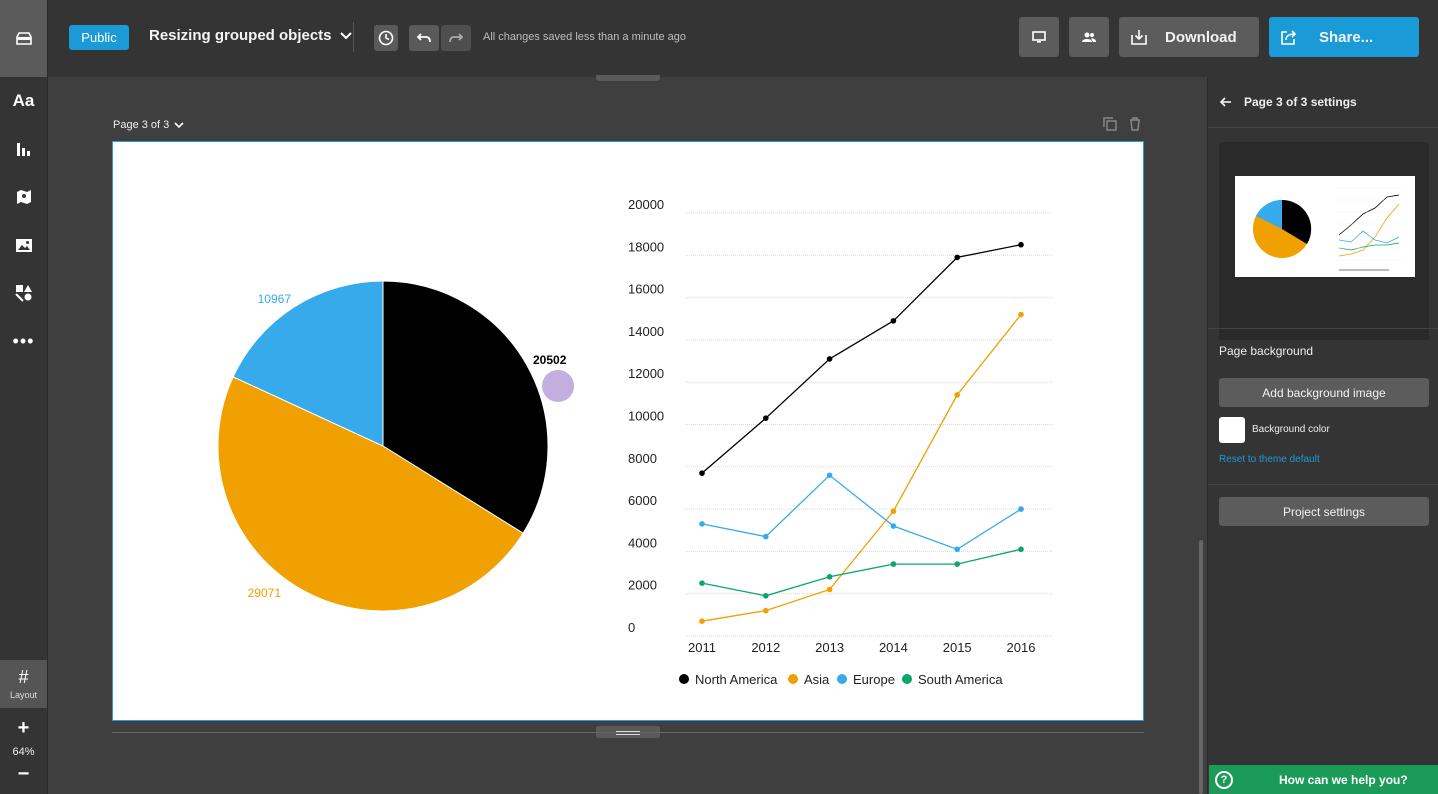  I want to click on page-thumbnail, so click(1324, 241).